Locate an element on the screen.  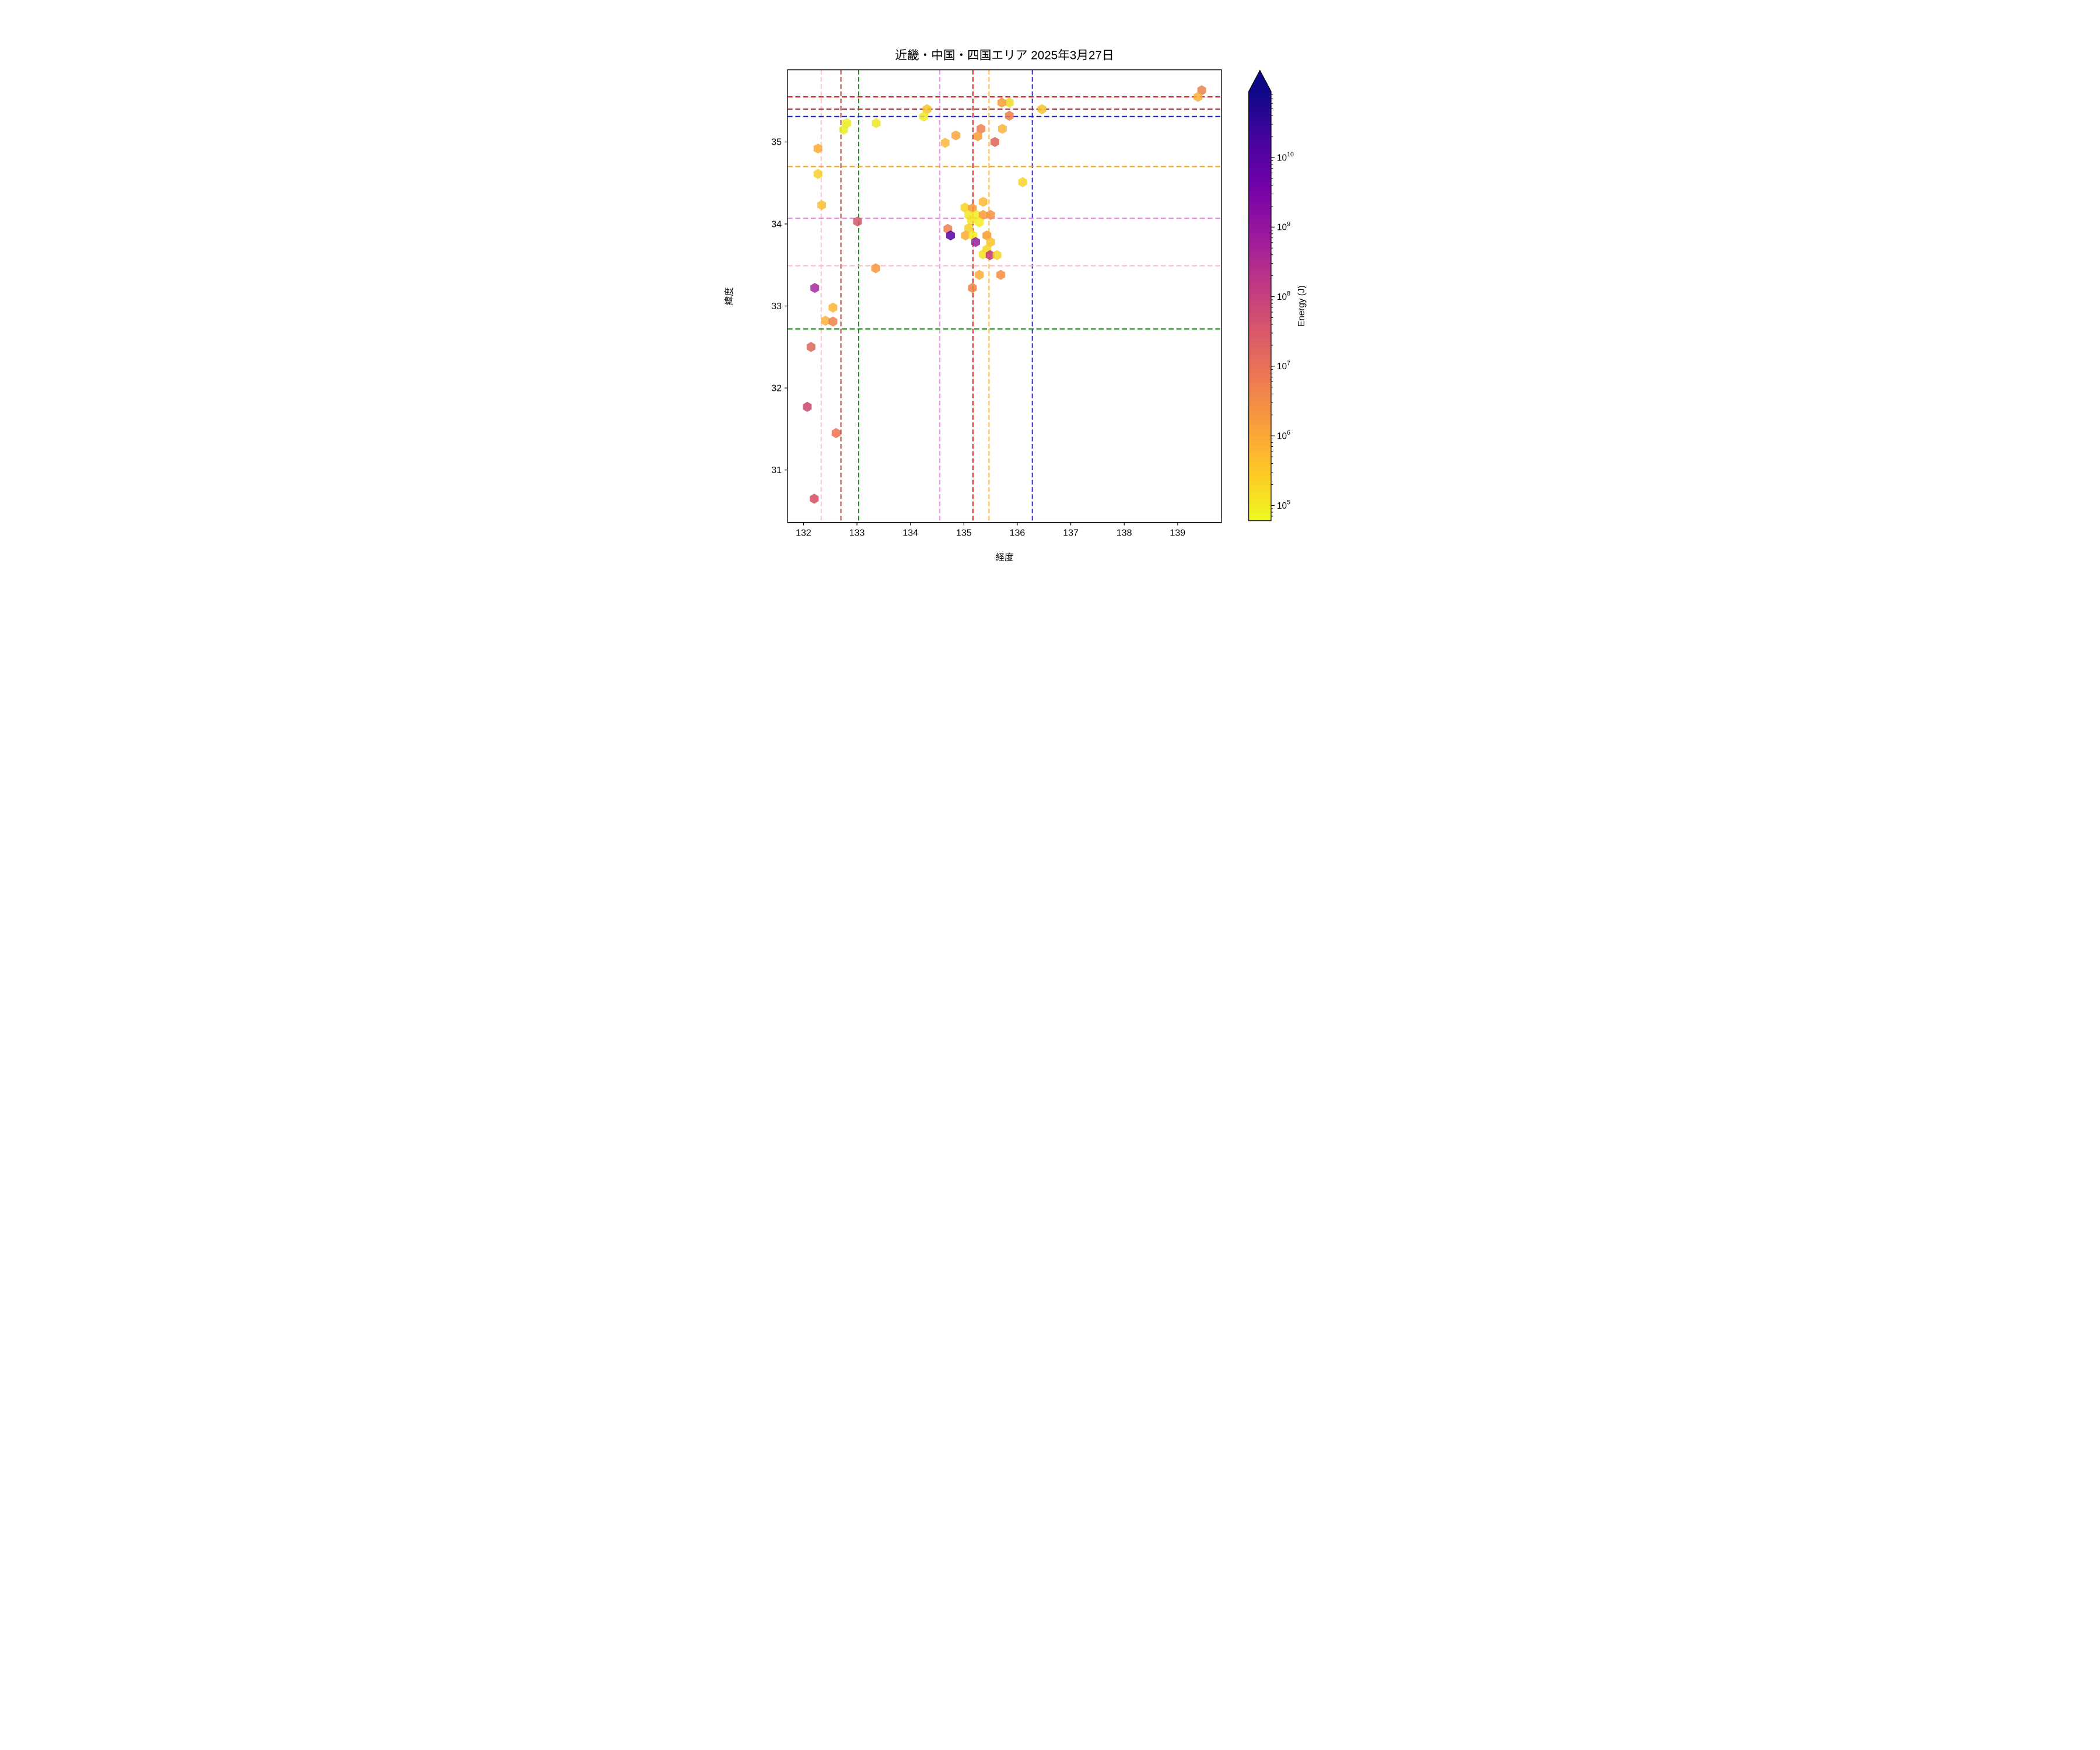
y-tick-label: 34 is located at coordinates (776, 224).